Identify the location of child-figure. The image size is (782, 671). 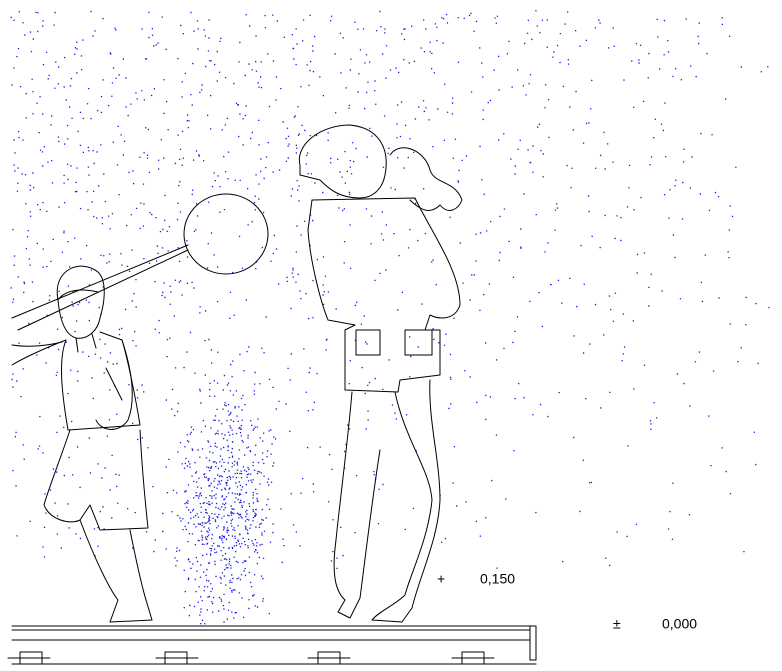
(82, 444).